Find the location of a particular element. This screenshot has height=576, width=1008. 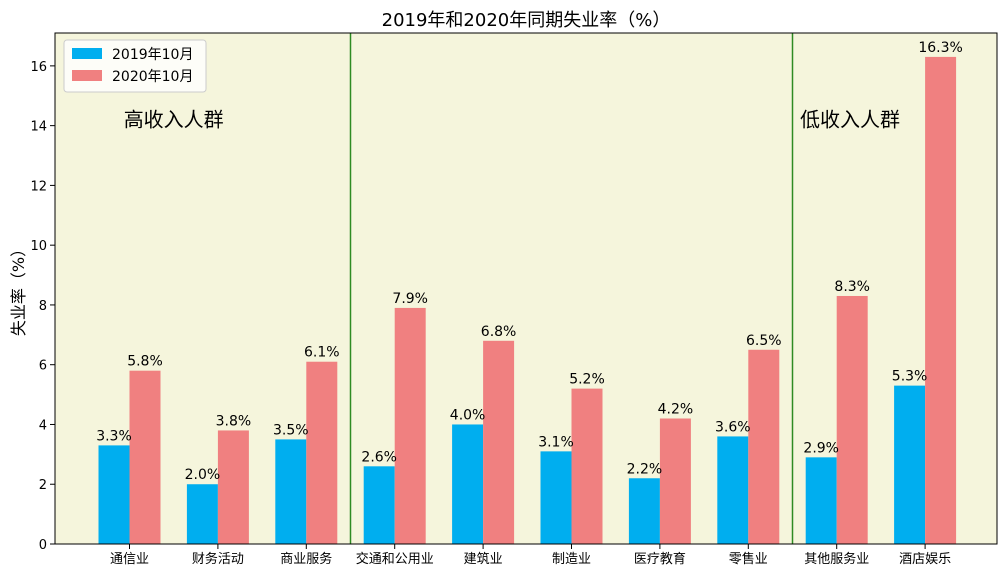

chart-title: 2019年和2020年同期失业率（%） is located at coordinates (526, 20).